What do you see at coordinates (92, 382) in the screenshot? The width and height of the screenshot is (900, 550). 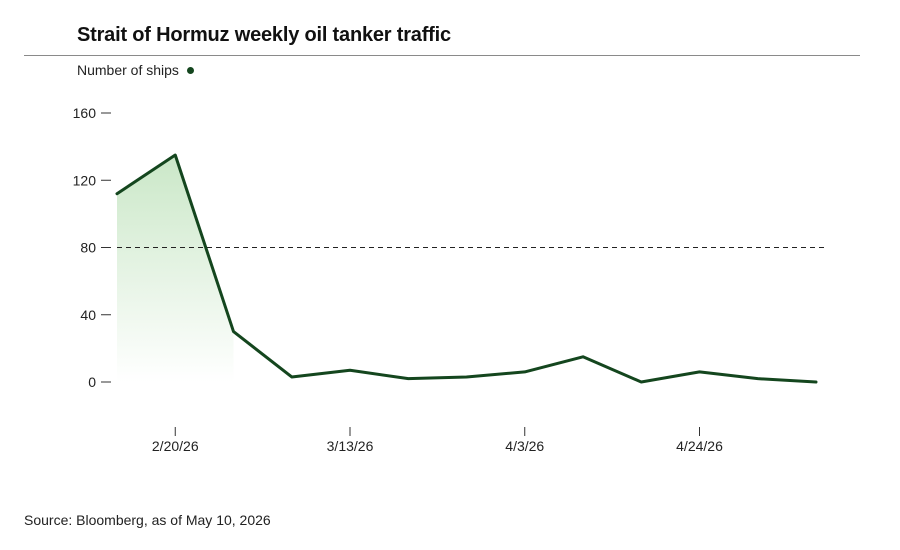 I see `y-tick-label: 0` at bounding box center [92, 382].